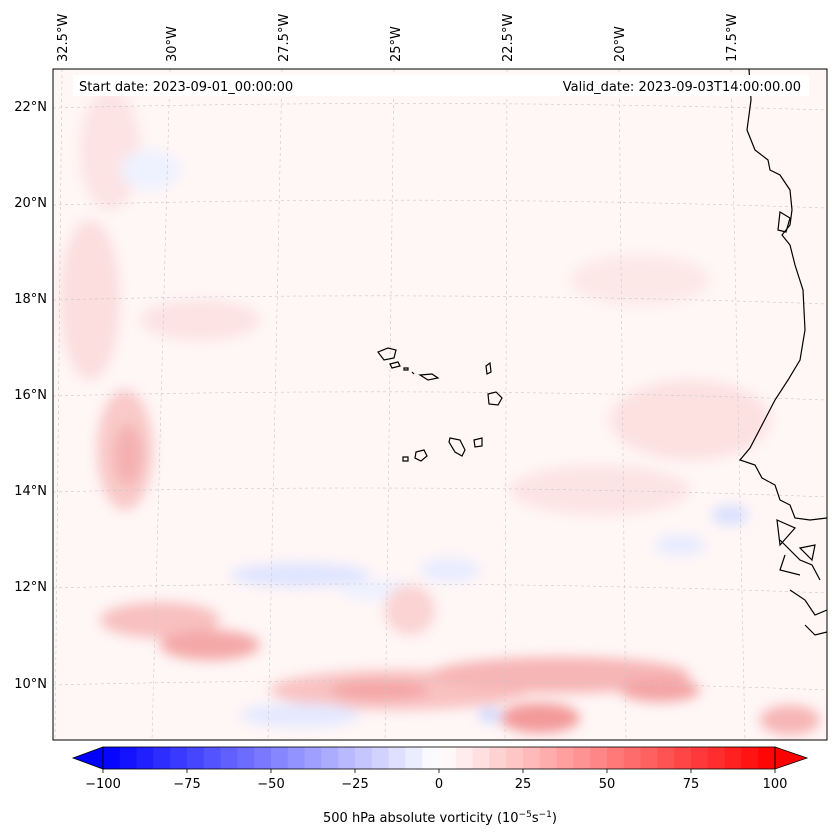  I want to click on colorbar-tick-label: −50, so click(270, 784).